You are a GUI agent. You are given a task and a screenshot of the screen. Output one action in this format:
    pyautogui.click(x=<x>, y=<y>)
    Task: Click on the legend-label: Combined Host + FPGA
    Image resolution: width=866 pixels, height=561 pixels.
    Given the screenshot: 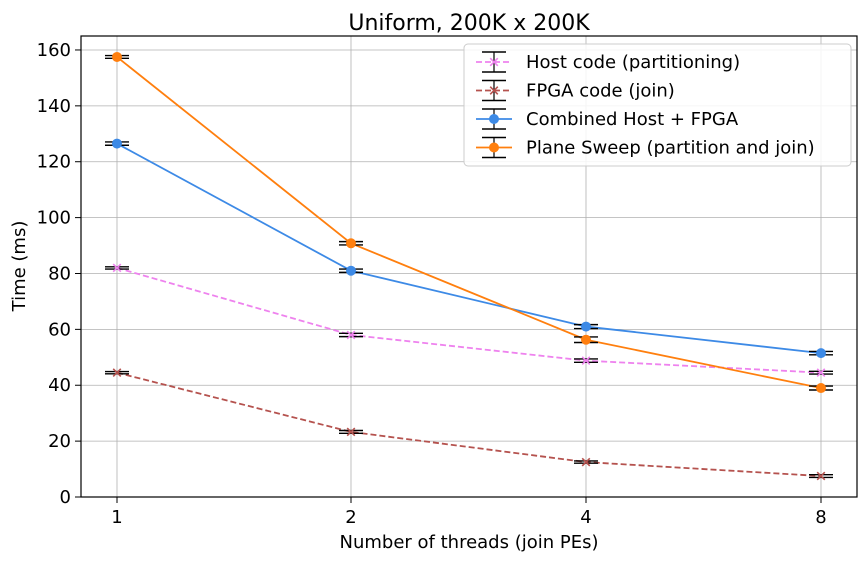 What is the action you would take?
    pyautogui.click(x=632, y=119)
    